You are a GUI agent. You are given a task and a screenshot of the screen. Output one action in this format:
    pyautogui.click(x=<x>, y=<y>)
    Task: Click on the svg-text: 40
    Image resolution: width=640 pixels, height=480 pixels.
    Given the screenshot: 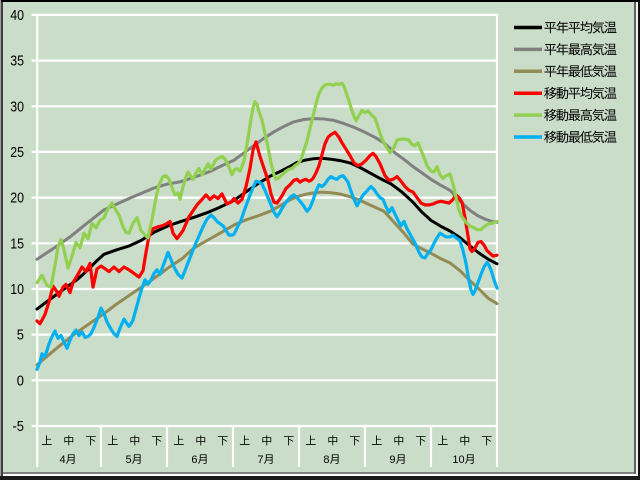 What is the action you would take?
    pyautogui.click(x=17, y=16)
    